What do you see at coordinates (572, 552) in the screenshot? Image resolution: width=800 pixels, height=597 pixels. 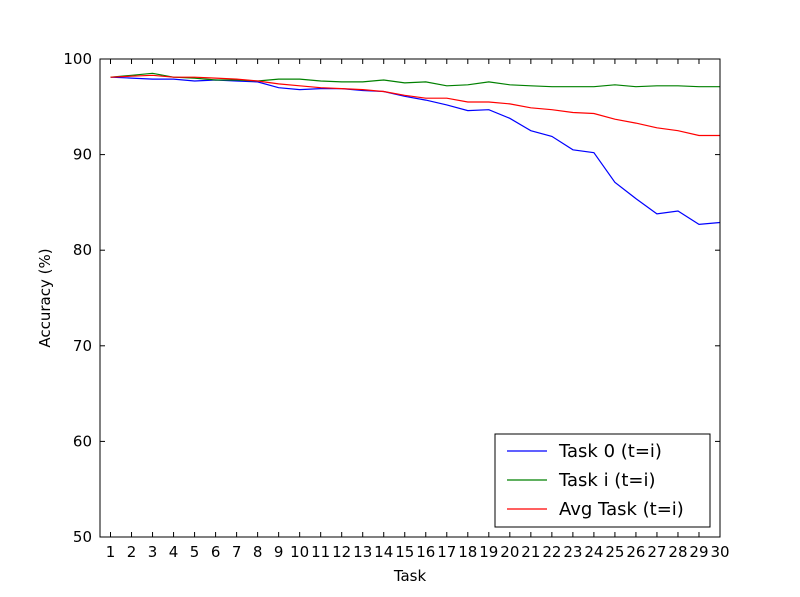 I see `x-tick-label: 23` at bounding box center [572, 552].